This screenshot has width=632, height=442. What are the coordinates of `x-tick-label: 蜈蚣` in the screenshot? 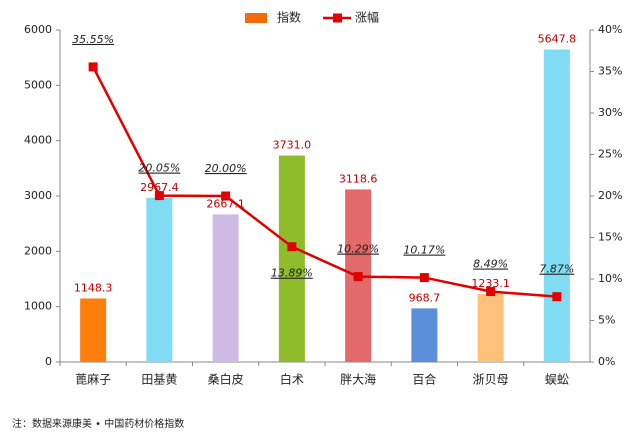 It's located at (557, 380).